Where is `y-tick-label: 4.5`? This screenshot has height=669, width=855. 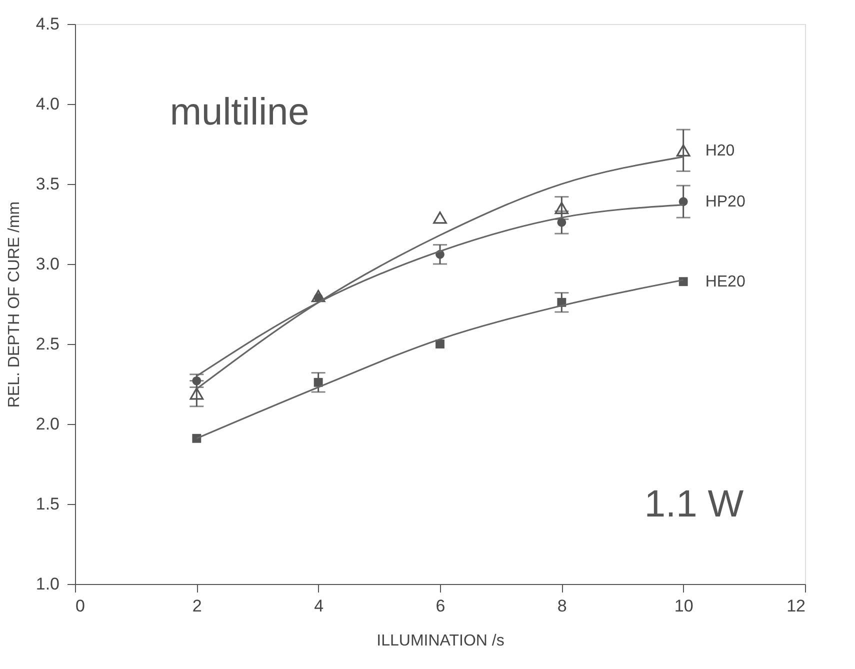
y-tick-label: 4.5 is located at coordinates (48, 24).